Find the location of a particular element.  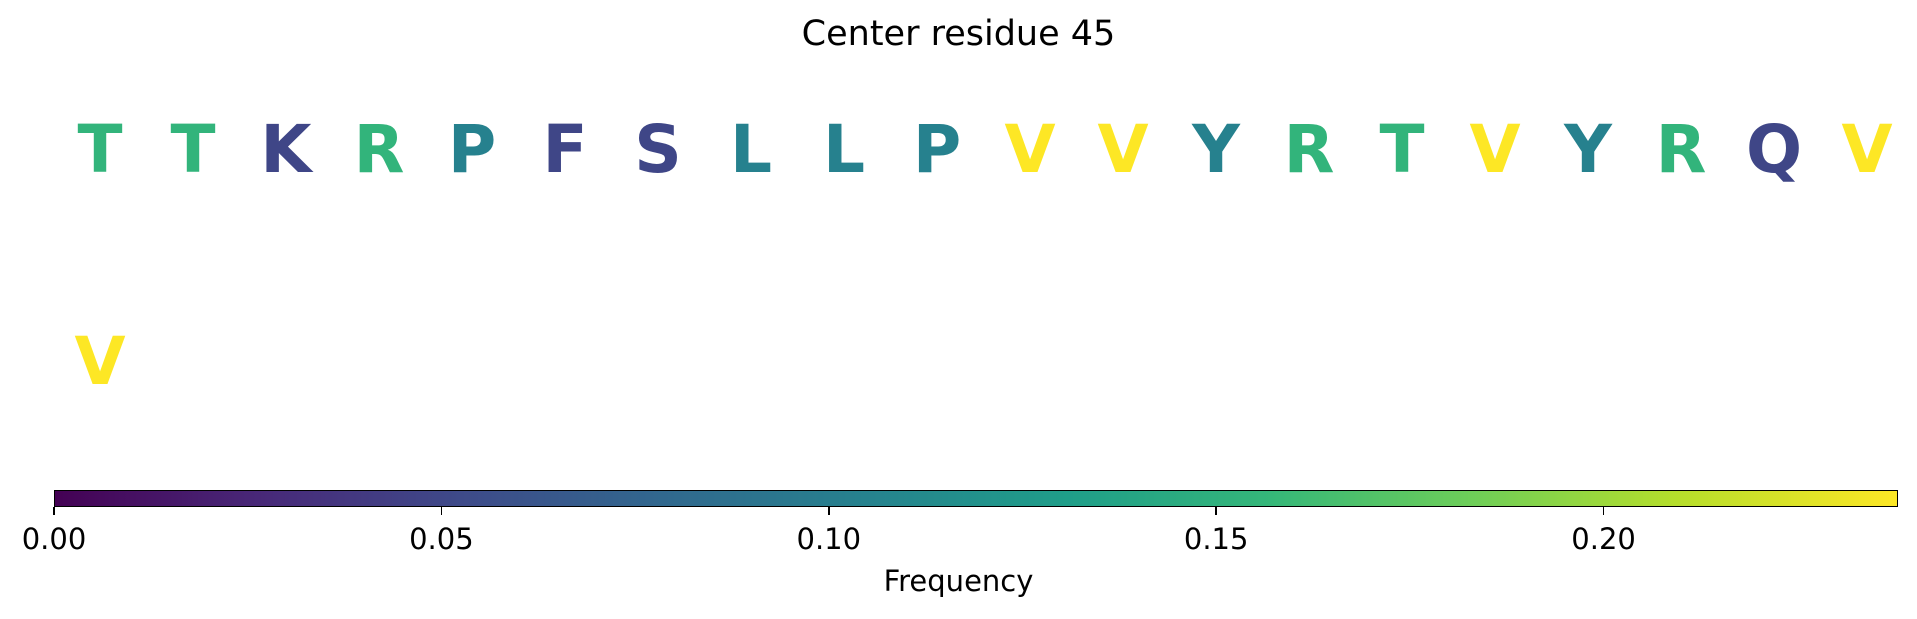

chart-title: Center residue 45 is located at coordinates (958, 34).